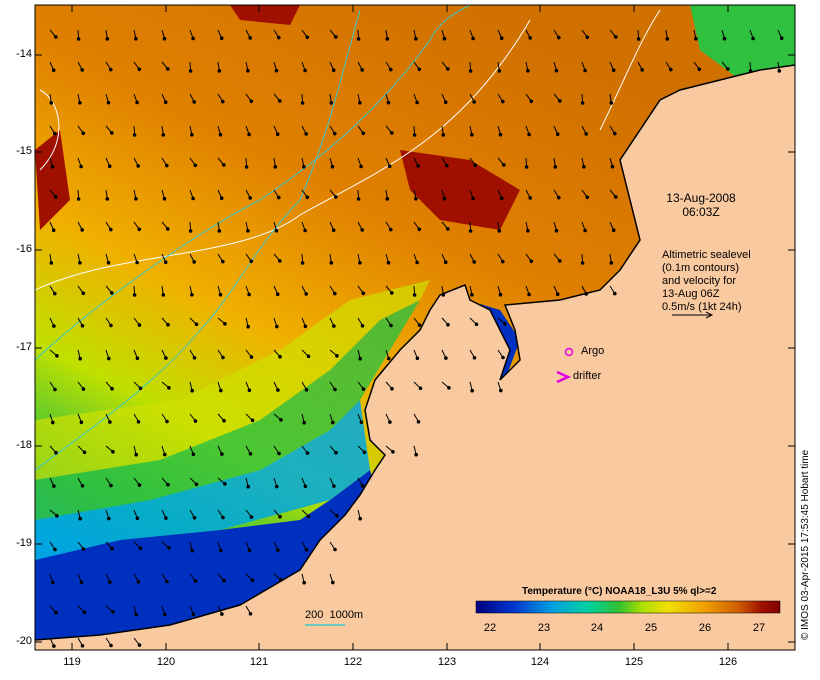 The width and height of the screenshot is (820, 680). Describe the element at coordinates (759, 628) in the screenshot. I see `colorbar-tick-label: 27` at that location.